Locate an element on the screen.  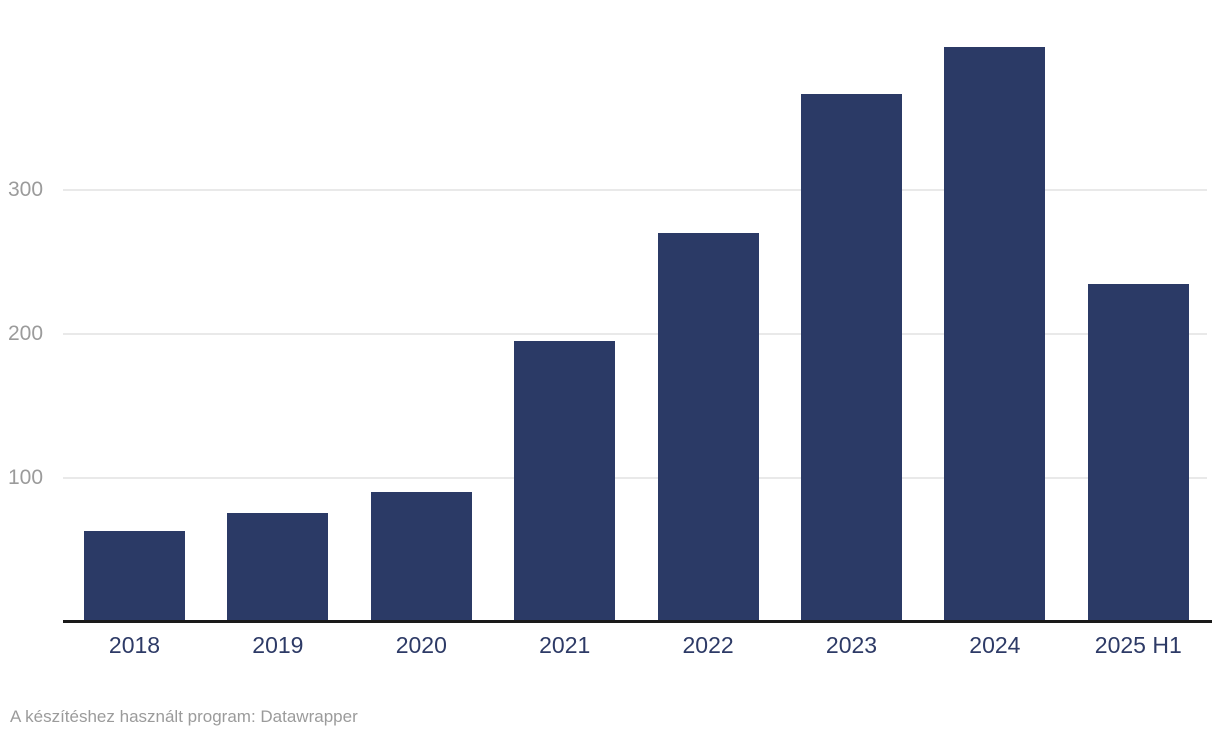
bar-2024 is located at coordinates (995, 334).